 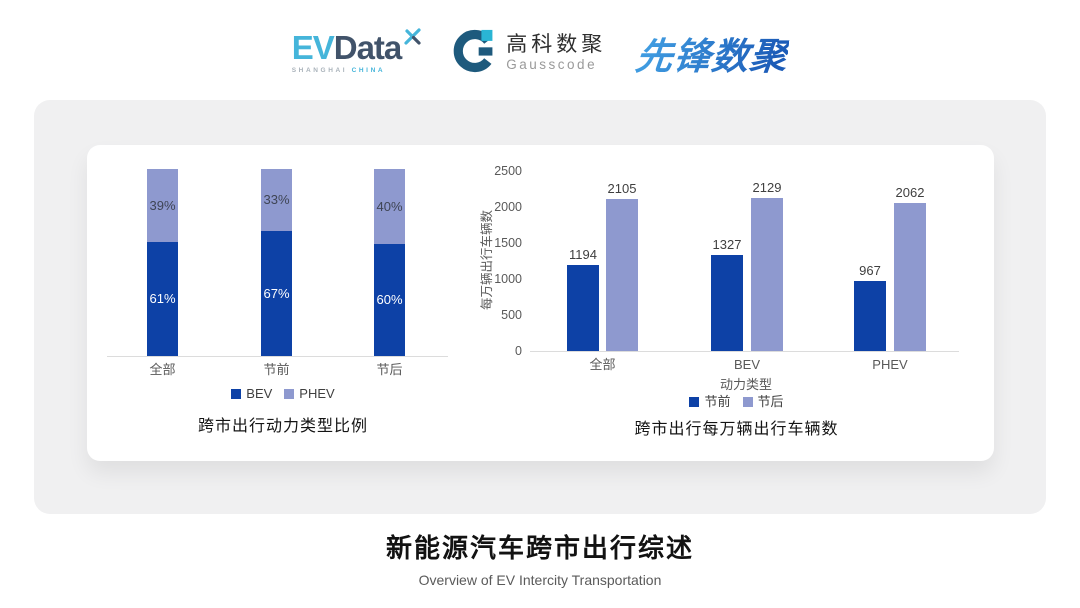 What do you see at coordinates (727, 244) in the screenshot?
I see `value-label: 1327` at bounding box center [727, 244].